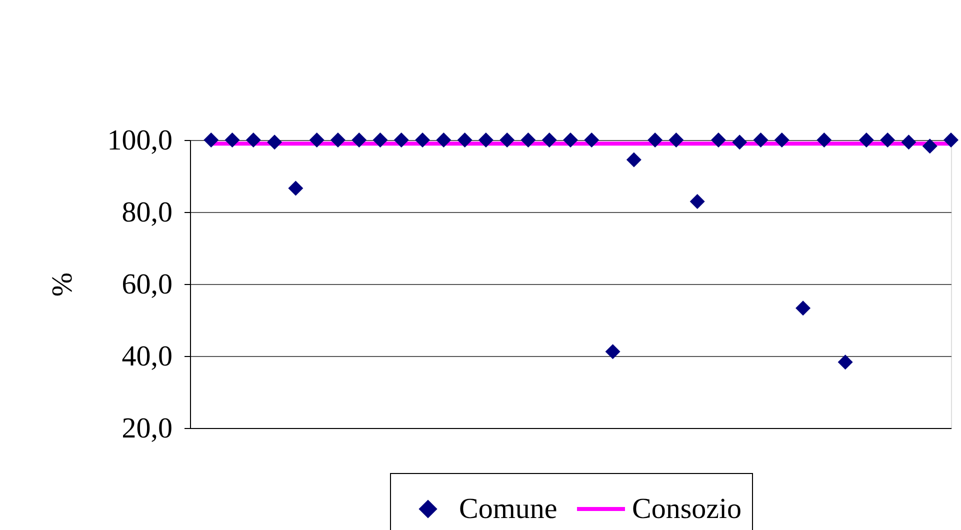  Describe the element at coordinates (147, 356) in the screenshot. I see `y-tick-label: 40,0` at that location.